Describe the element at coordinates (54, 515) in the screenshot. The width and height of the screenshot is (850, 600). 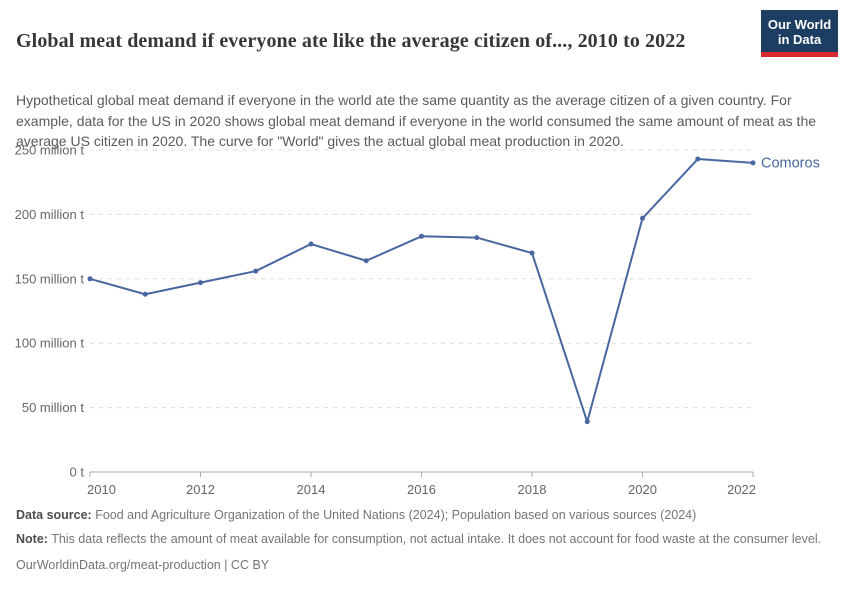
I see `data-source-label: Data source:` at that location.